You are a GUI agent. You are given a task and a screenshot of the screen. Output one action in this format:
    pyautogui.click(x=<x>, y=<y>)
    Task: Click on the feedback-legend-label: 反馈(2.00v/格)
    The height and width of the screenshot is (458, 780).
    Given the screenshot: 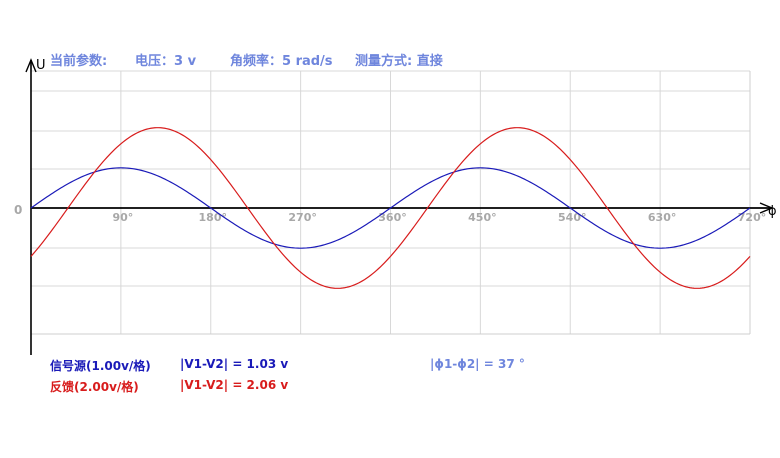 What is the action you would take?
    pyautogui.click(x=94, y=387)
    